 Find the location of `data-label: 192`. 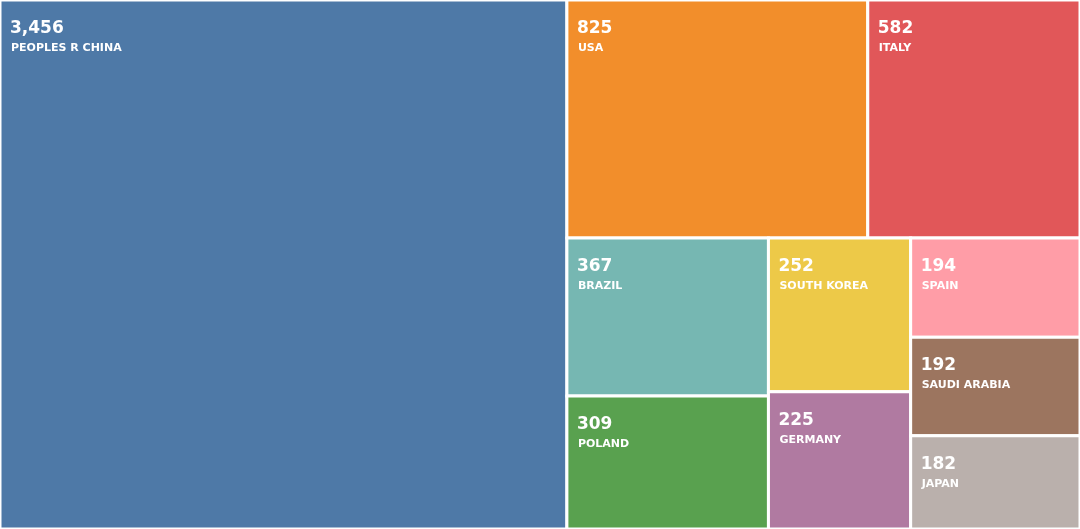

data-label: 192 is located at coordinates (938, 364).